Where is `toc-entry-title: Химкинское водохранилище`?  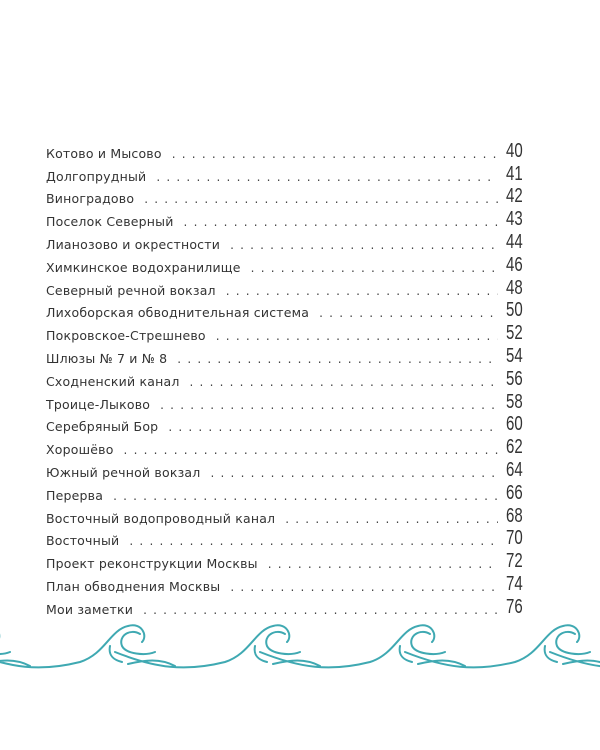 toc-entry-title: Химкинское водохранилище is located at coordinates (143, 267).